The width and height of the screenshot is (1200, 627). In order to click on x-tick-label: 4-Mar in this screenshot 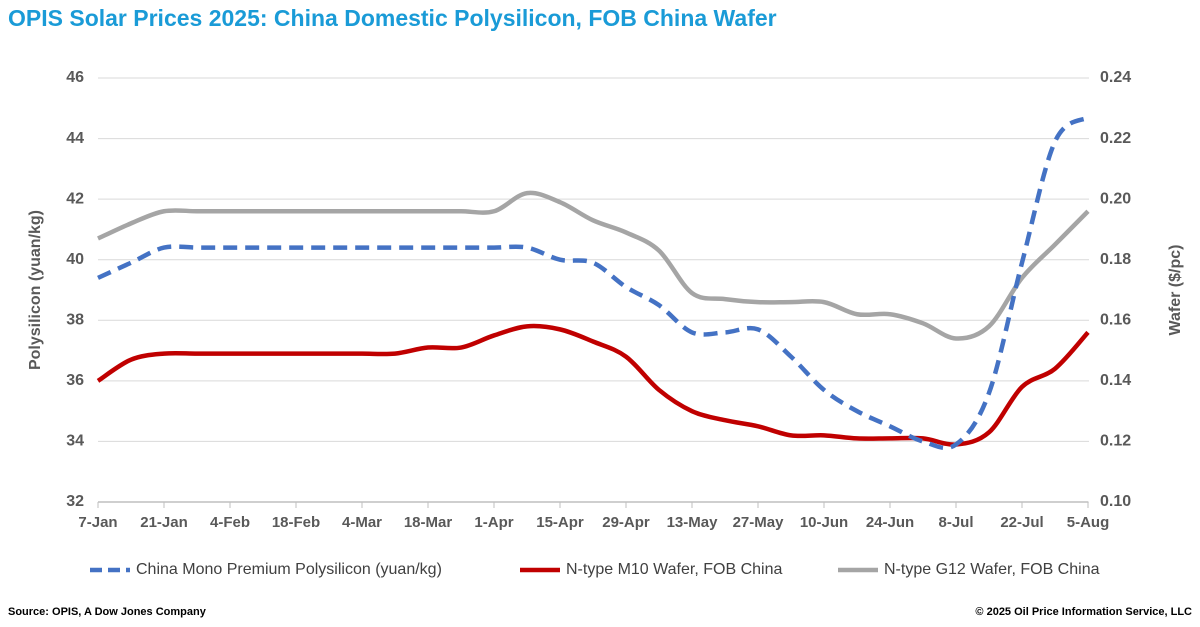, I will do `click(362, 522)`.